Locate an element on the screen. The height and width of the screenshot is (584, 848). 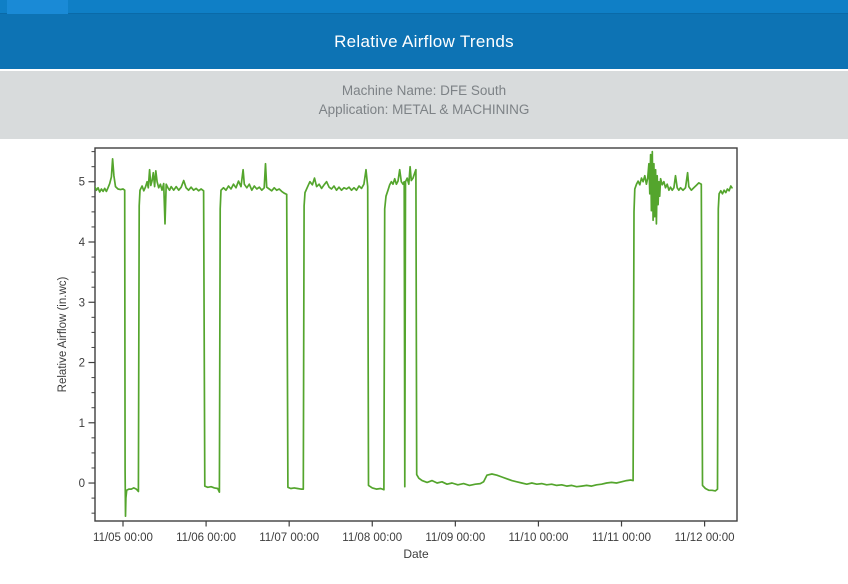
x-tick-label: 11/10 00:00 is located at coordinates (538, 538).